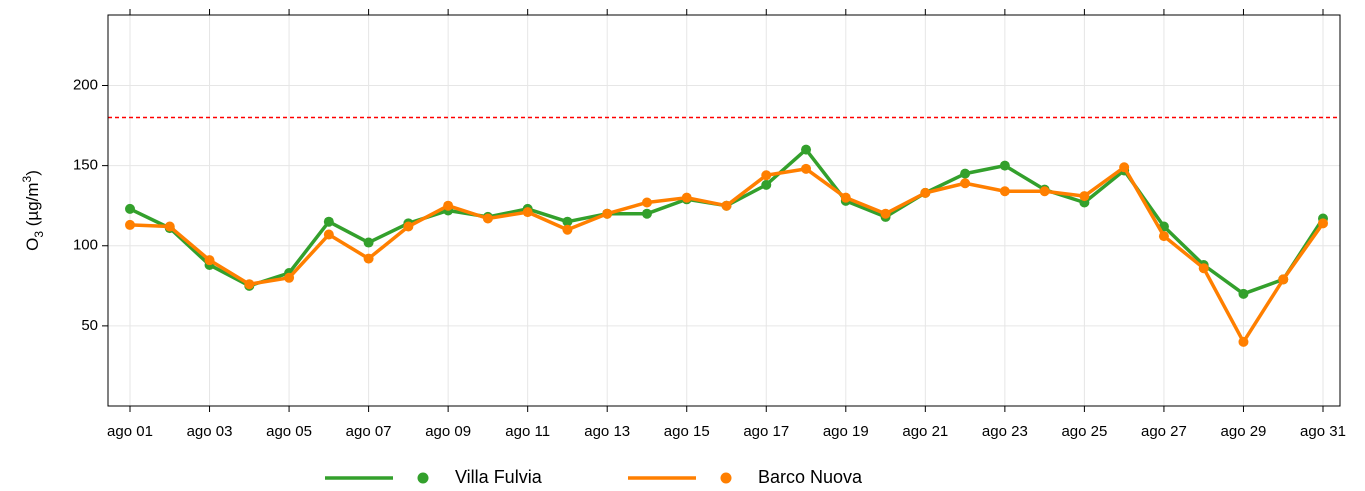  Describe the element at coordinates (1005, 431) in the screenshot. I see `x-tick-label: ago 23` at that location.